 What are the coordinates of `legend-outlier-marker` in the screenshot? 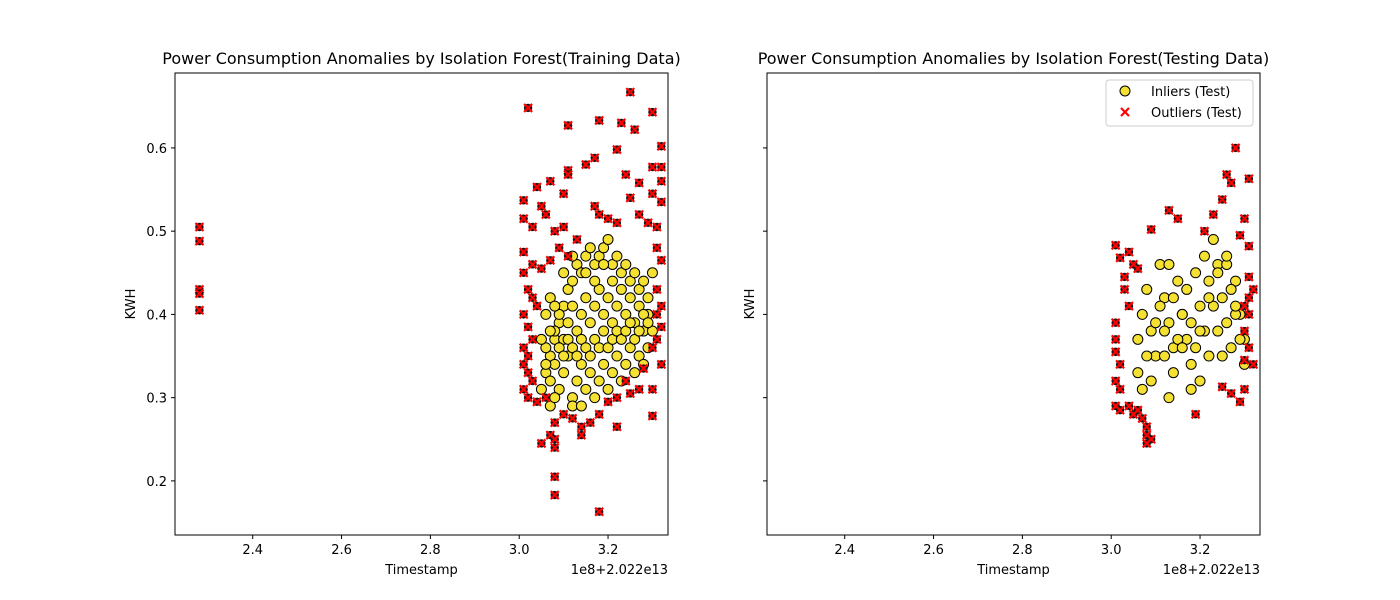 It's located at (1125, 112).